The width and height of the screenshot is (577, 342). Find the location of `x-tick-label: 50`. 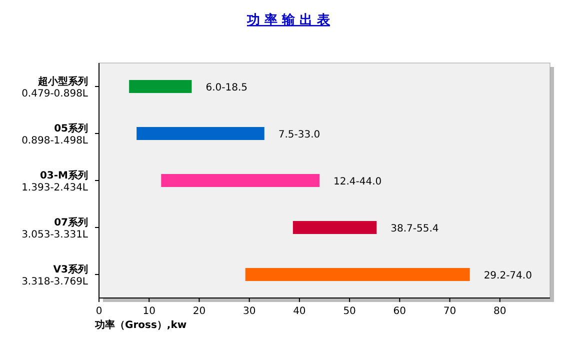

x-tick-label: 50 is located at coordinates (349, 311).